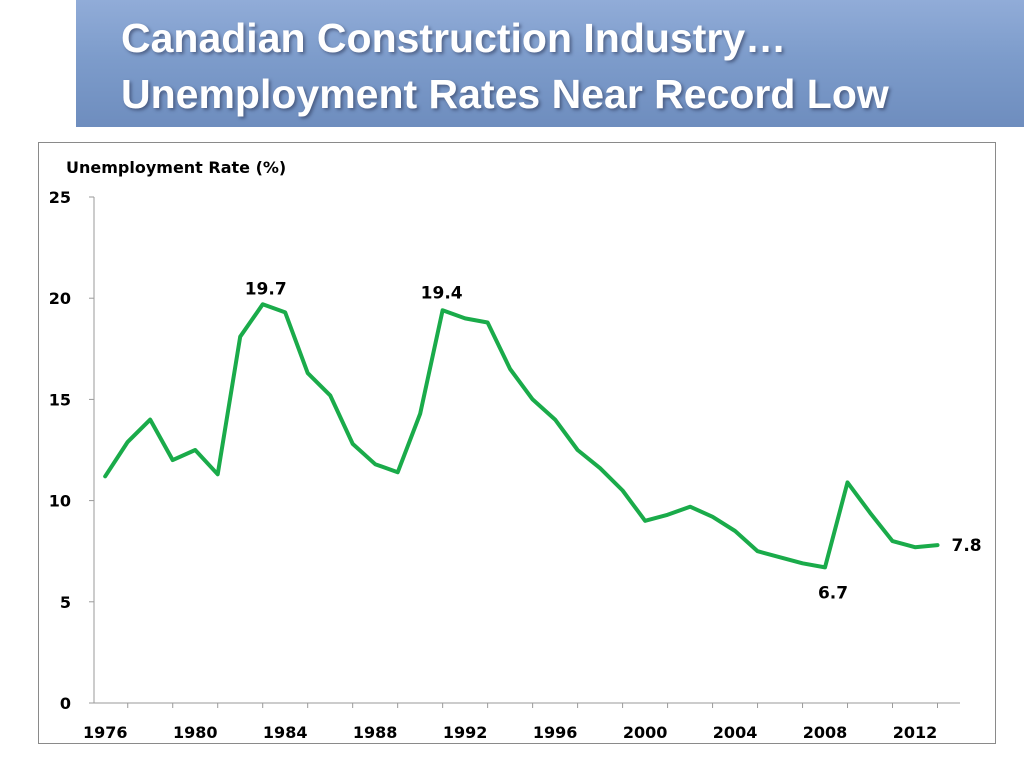 This screenshot has height=768, width=1024. What do you see at coordinates (176, 167) in the screenshot?
I see `y-axis-title: Unemployment Rate (%)` at bounding box center [176, 167].